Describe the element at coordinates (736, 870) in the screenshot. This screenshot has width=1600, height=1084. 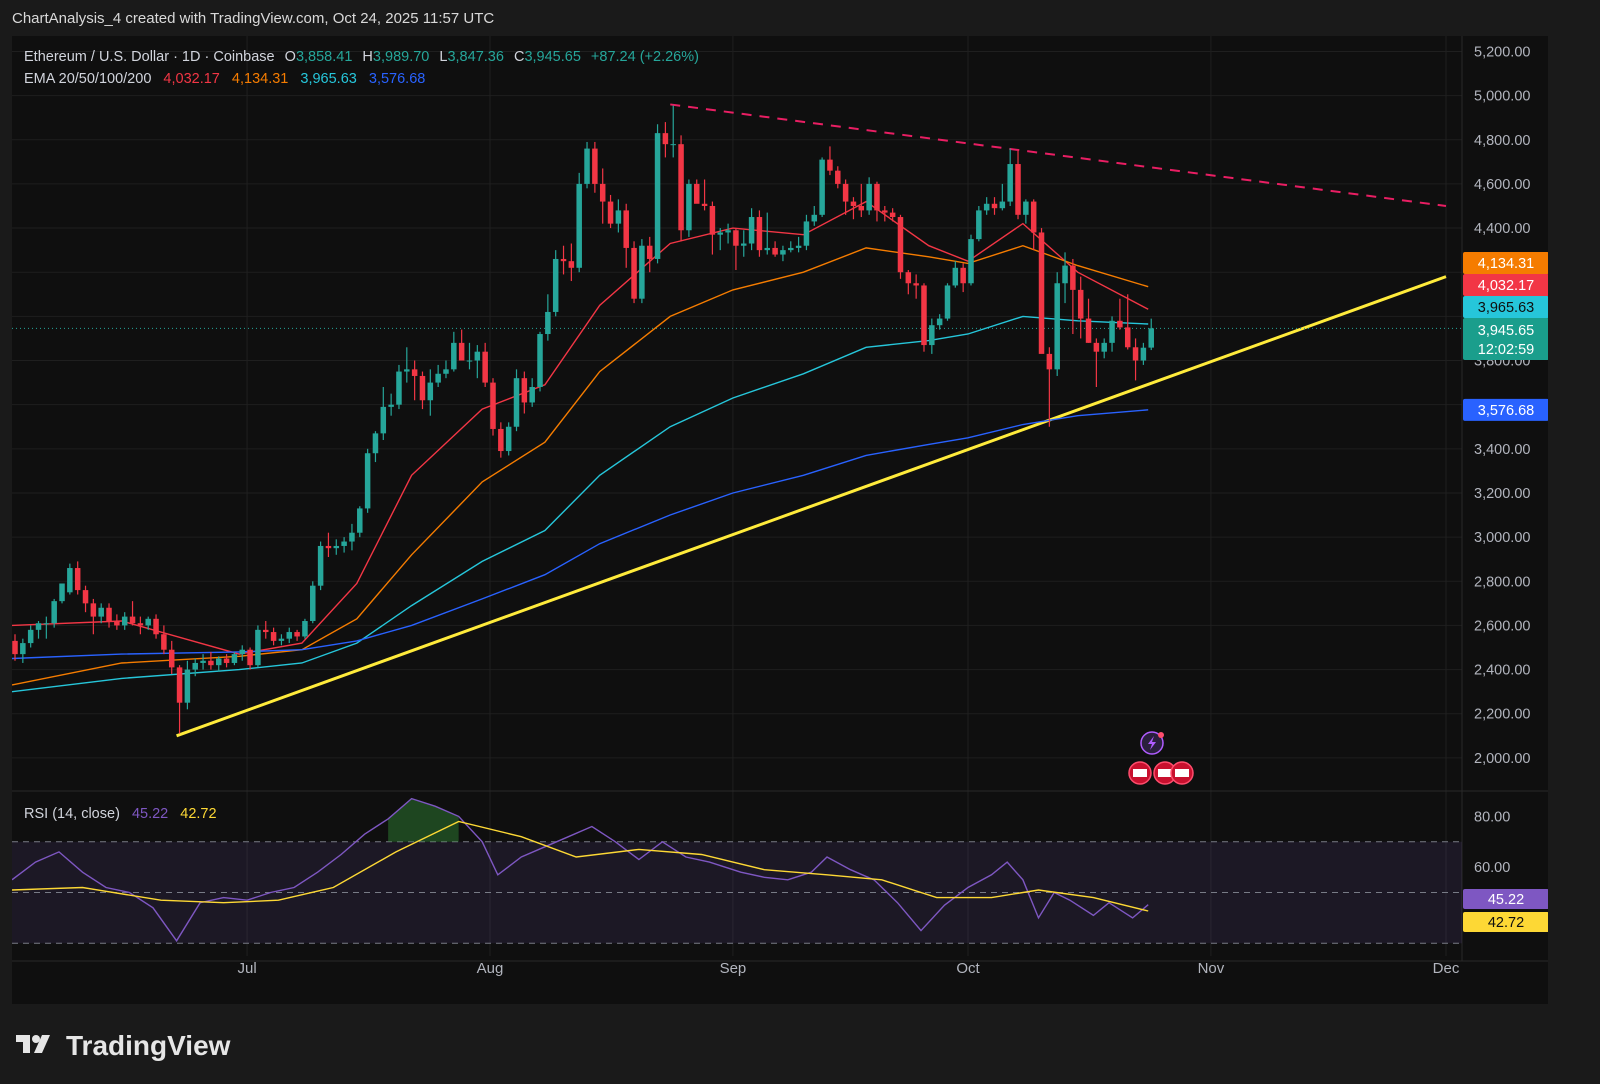
I see `rsi-pane` at that location.